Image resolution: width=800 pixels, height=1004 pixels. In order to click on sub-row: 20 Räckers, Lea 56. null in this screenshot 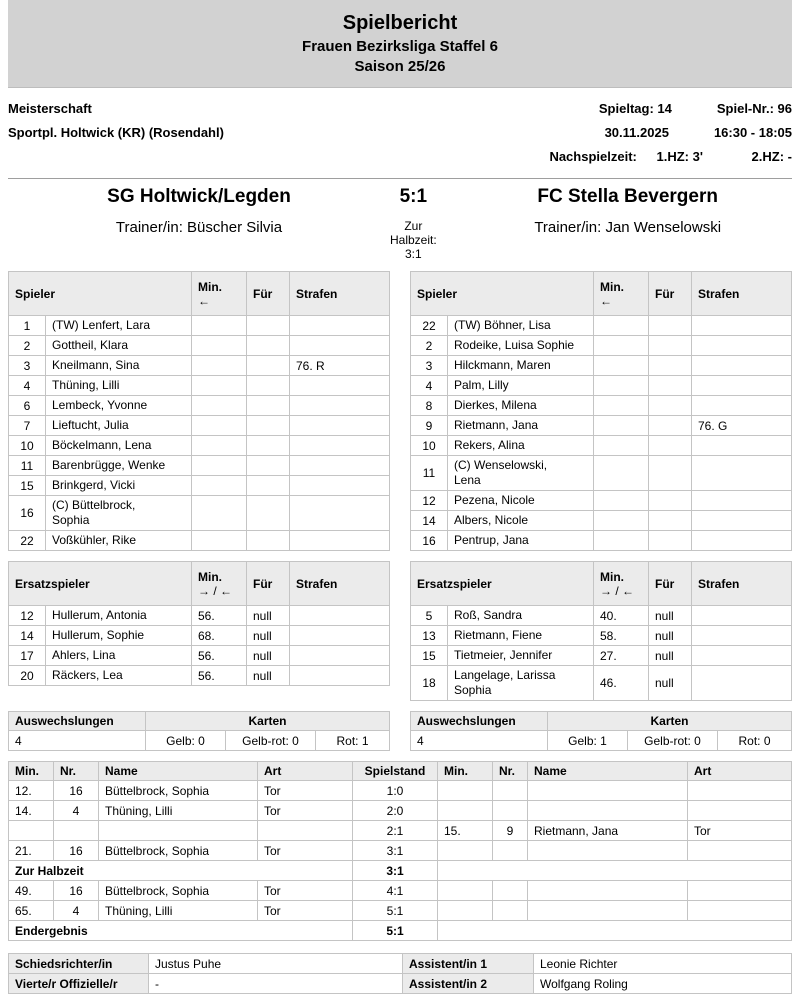, I will do `click(199, 675)`.